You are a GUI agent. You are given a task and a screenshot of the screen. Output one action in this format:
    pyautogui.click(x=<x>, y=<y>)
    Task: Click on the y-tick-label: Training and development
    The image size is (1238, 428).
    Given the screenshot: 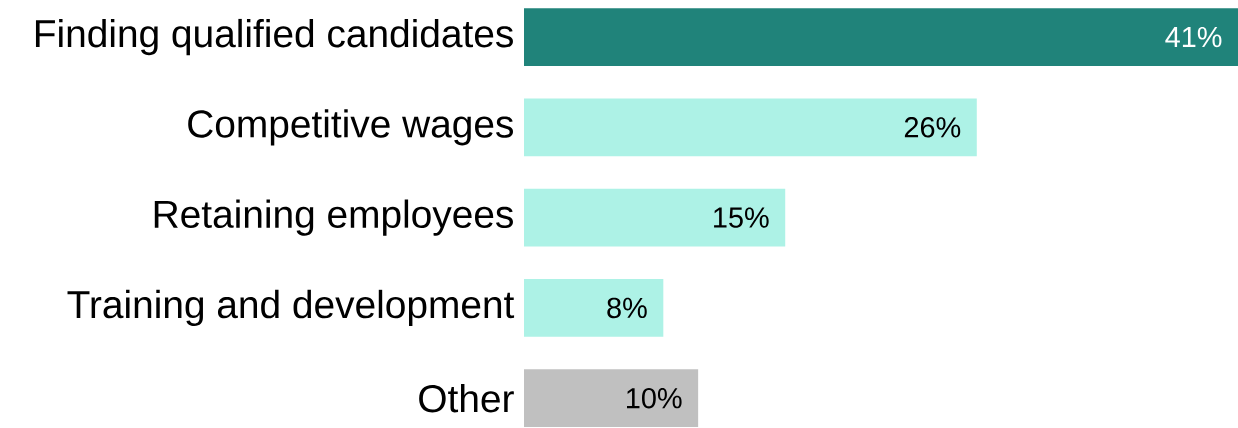 What is the action you would take?
    pyautogui.click(x=291, y=308)
    